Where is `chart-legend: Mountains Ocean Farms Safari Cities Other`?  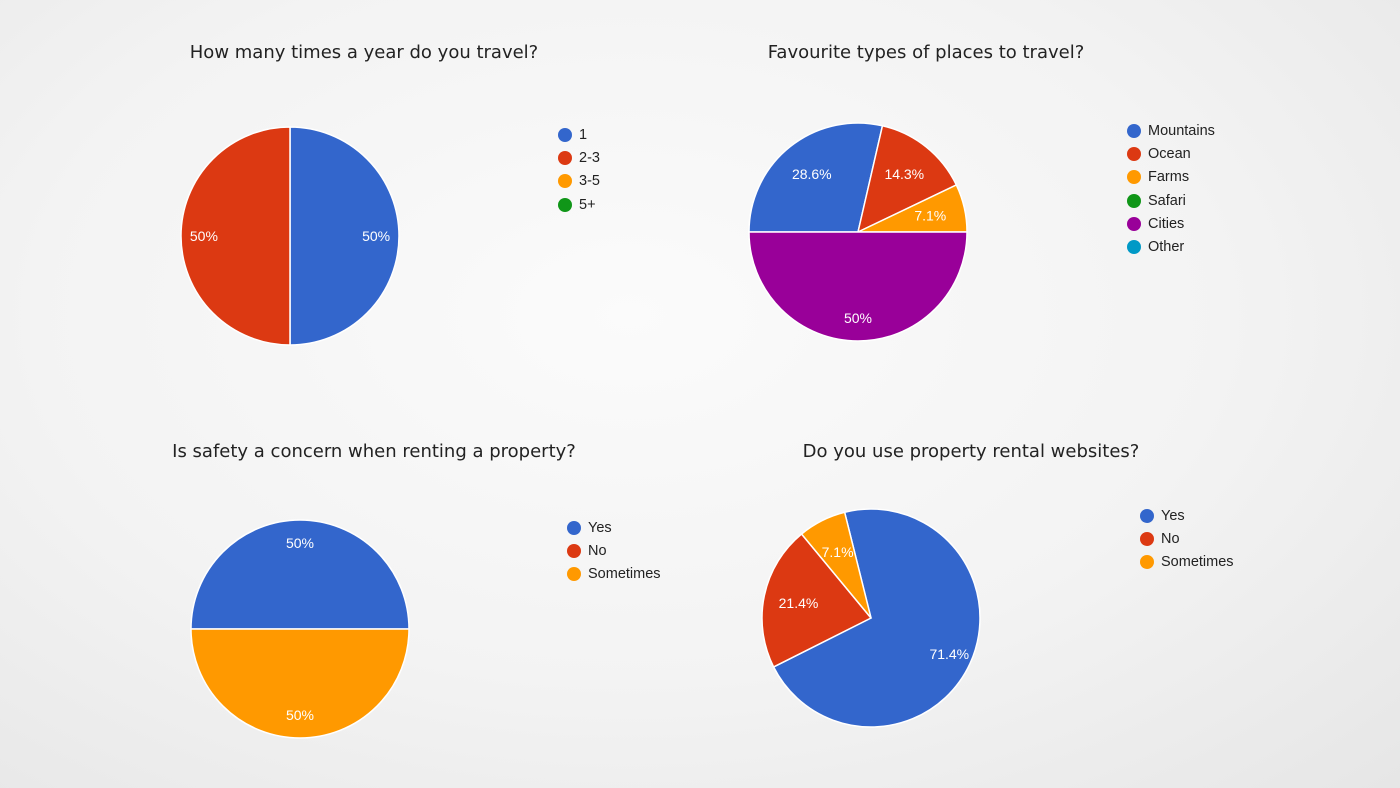
chart-legend: Mountains Ocean Farms Safari Cities Other is located at coordinates (1171, 189).